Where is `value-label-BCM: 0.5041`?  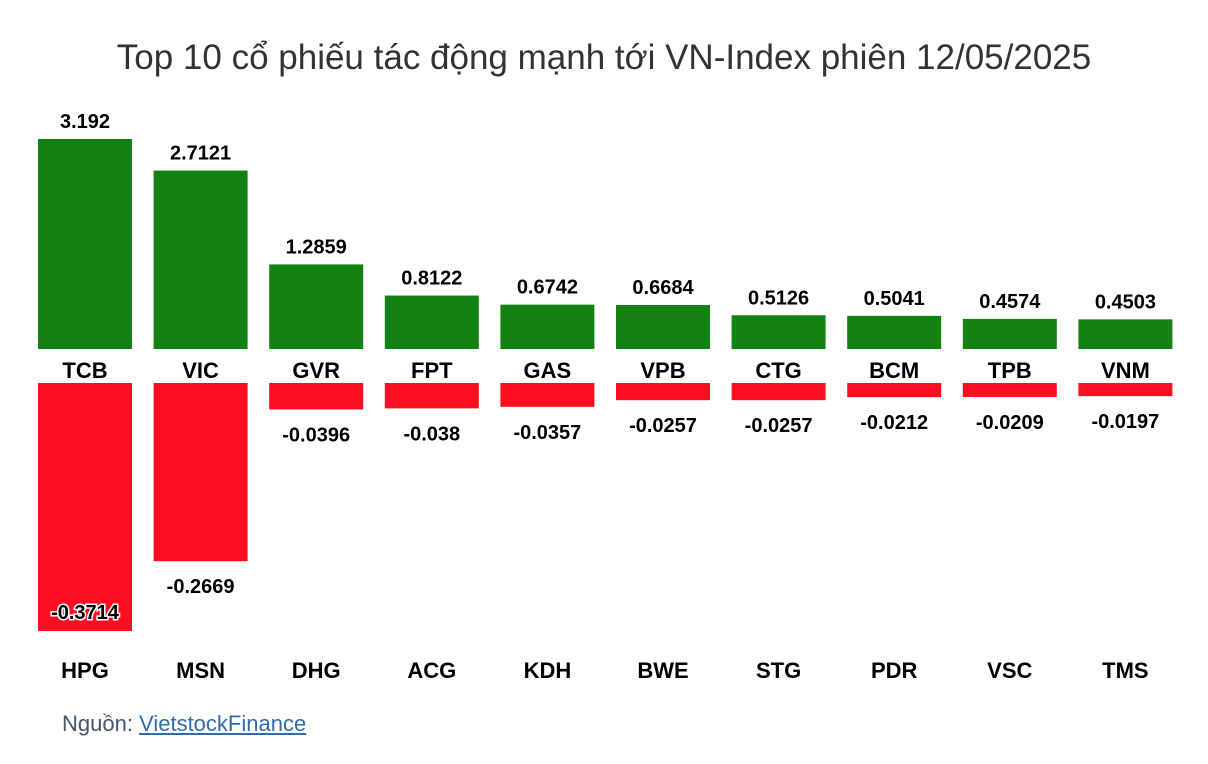 value-label-BCM: 0.5041 is located at coordinates (894, 299).